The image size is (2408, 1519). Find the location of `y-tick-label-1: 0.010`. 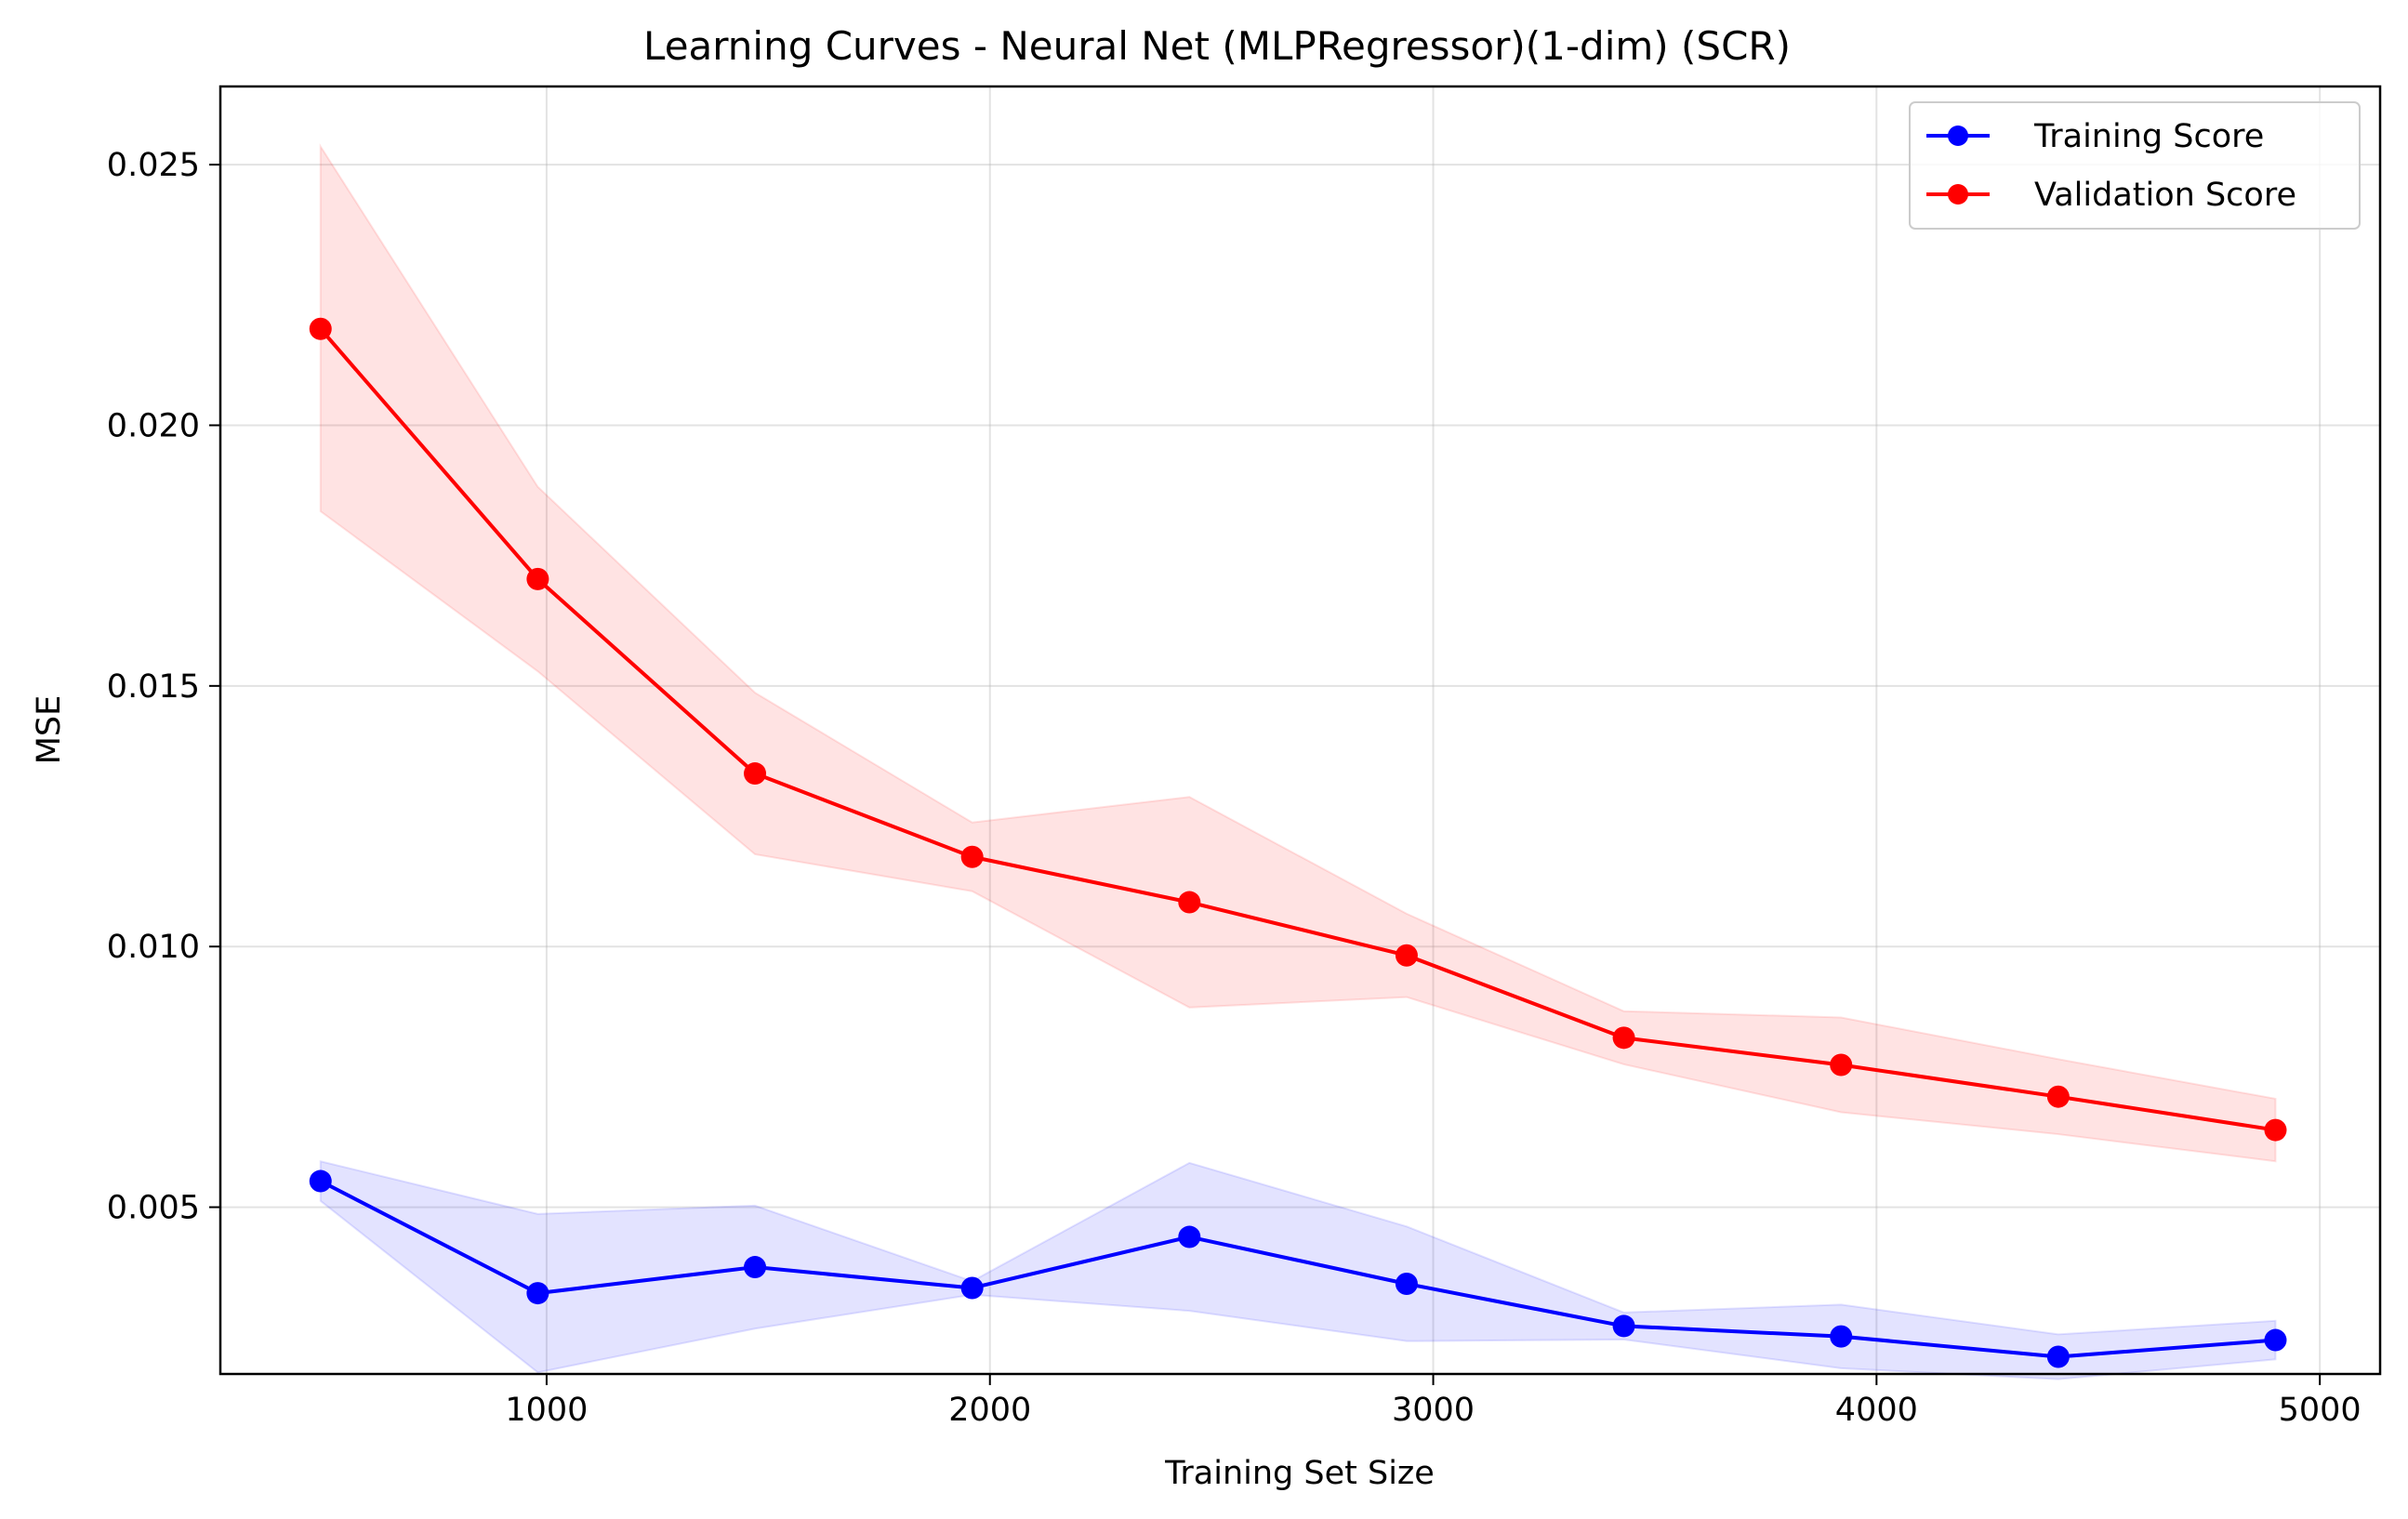

y-tick-label-1: 0.010 is located at coordinates (153, 947).